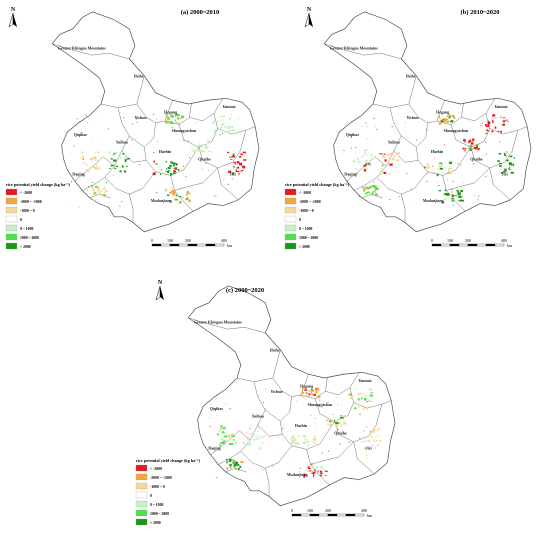  Describe the element at coordinates (11, 20) in the screenshot. I see `north-arrow-icon` at that location.